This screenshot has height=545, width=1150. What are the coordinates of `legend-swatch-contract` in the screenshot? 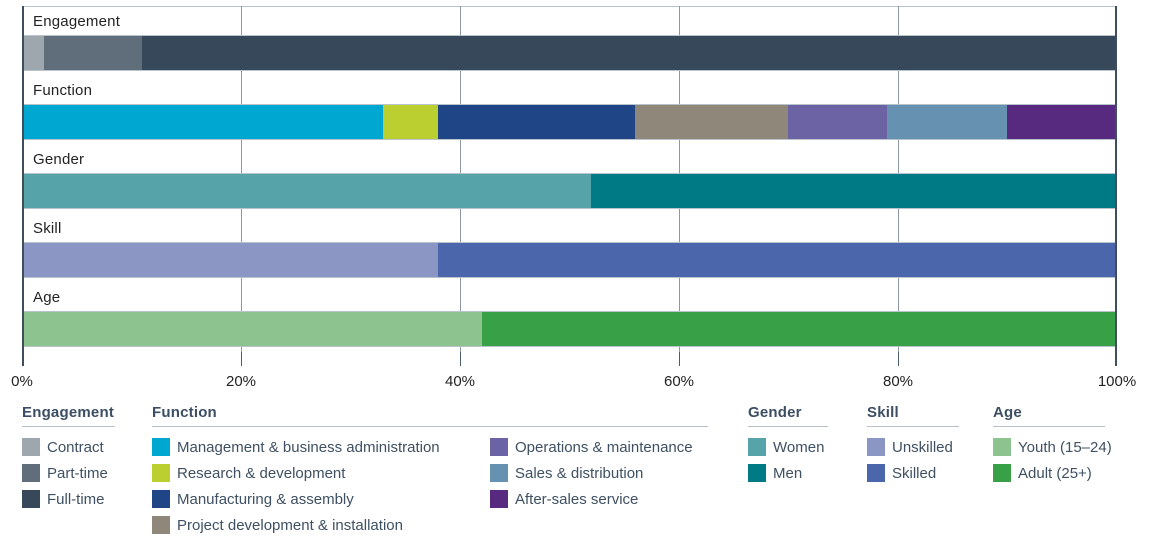 It's located at (31, 447).